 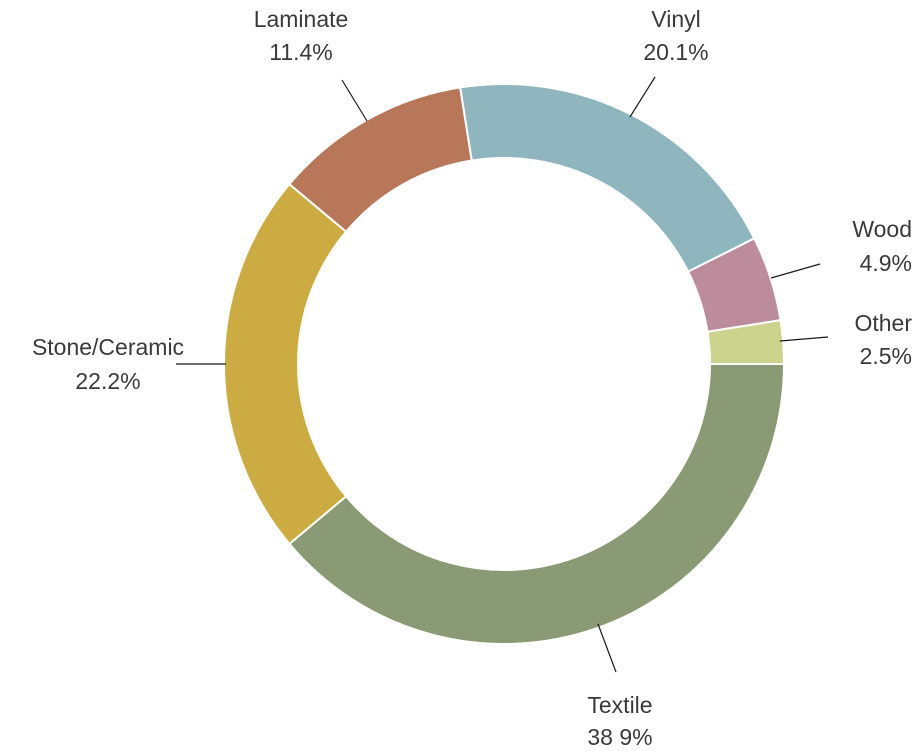 I want to click on slice-value-label-laminate: 11.4%, so click(x=301, y=52).